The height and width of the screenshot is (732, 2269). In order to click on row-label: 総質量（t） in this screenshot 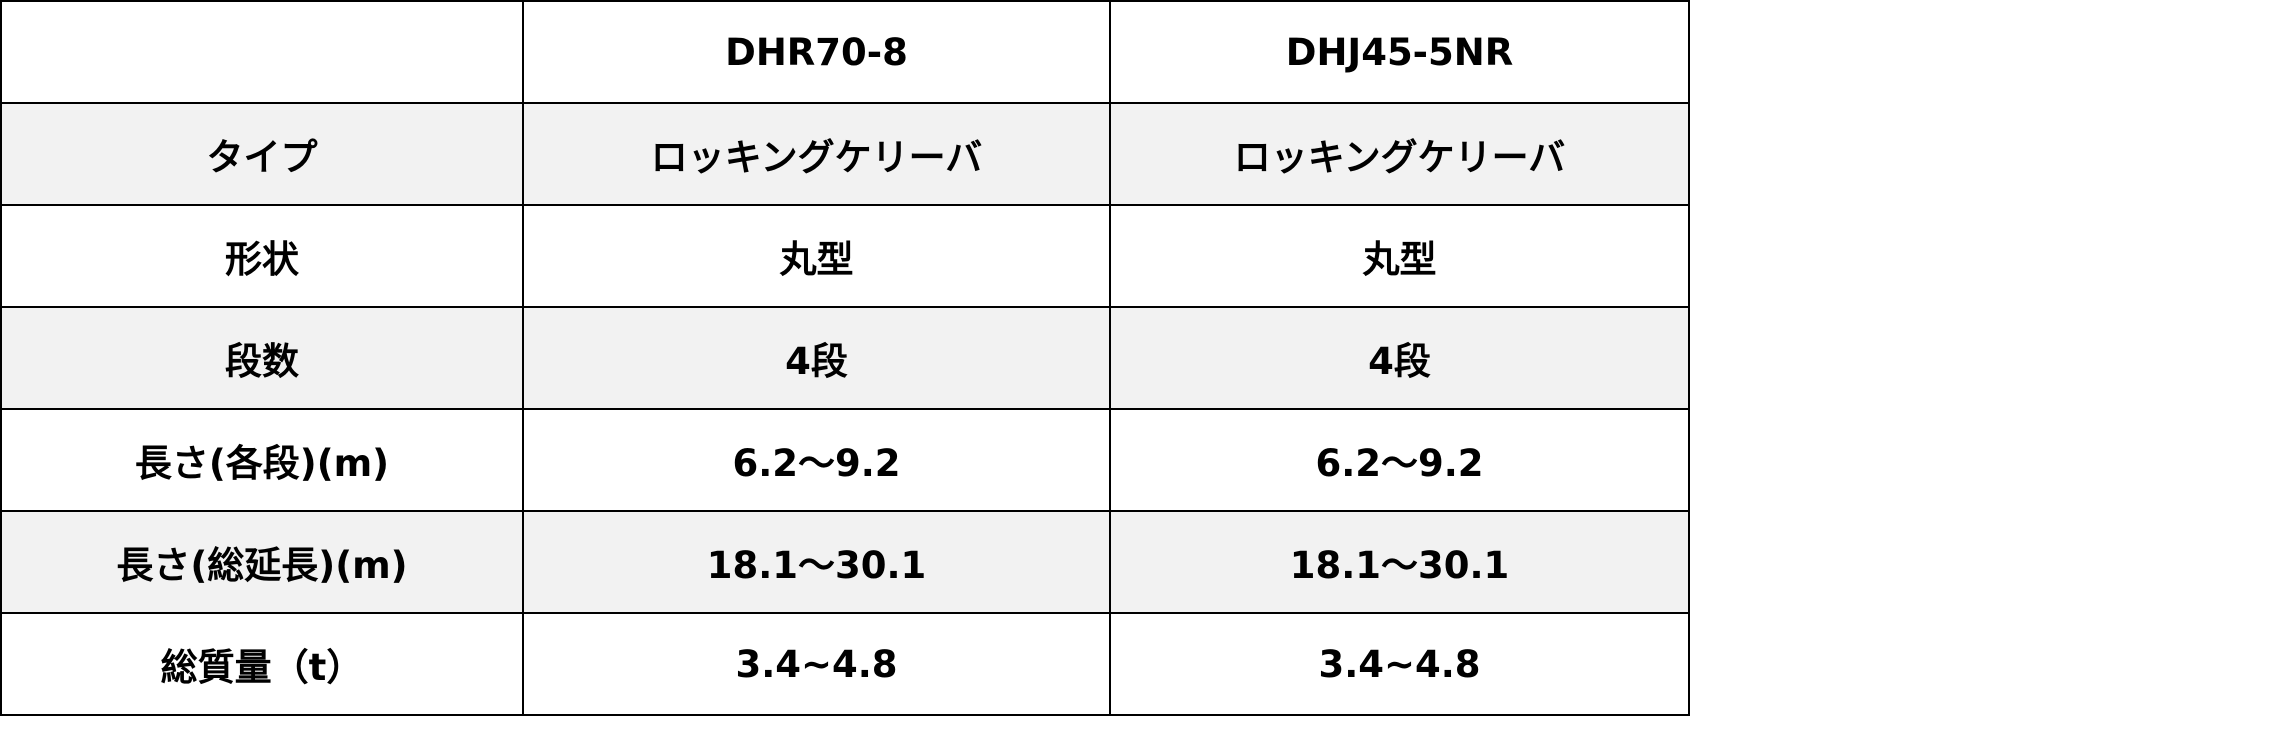, I will do `click(262, 664)`.